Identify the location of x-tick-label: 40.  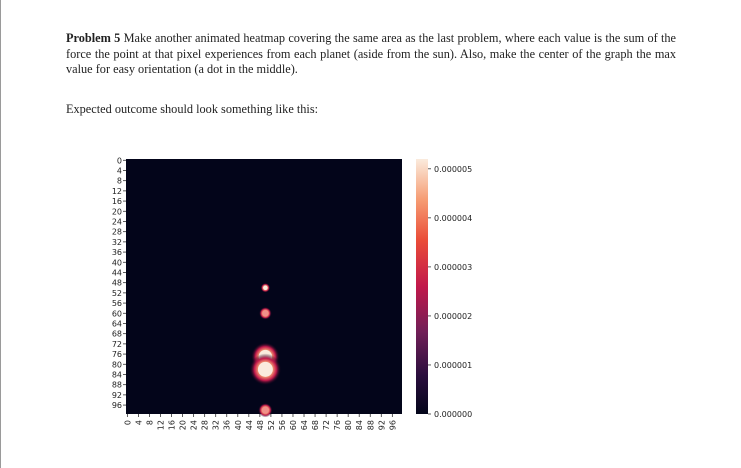
(238, 425).